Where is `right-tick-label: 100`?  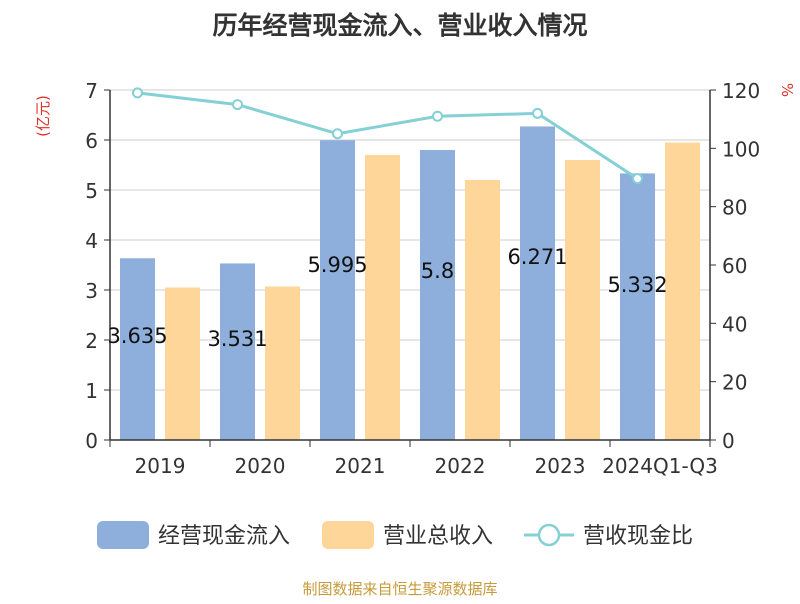
right-tick-label: 100 is located at coordinates (741, 149).